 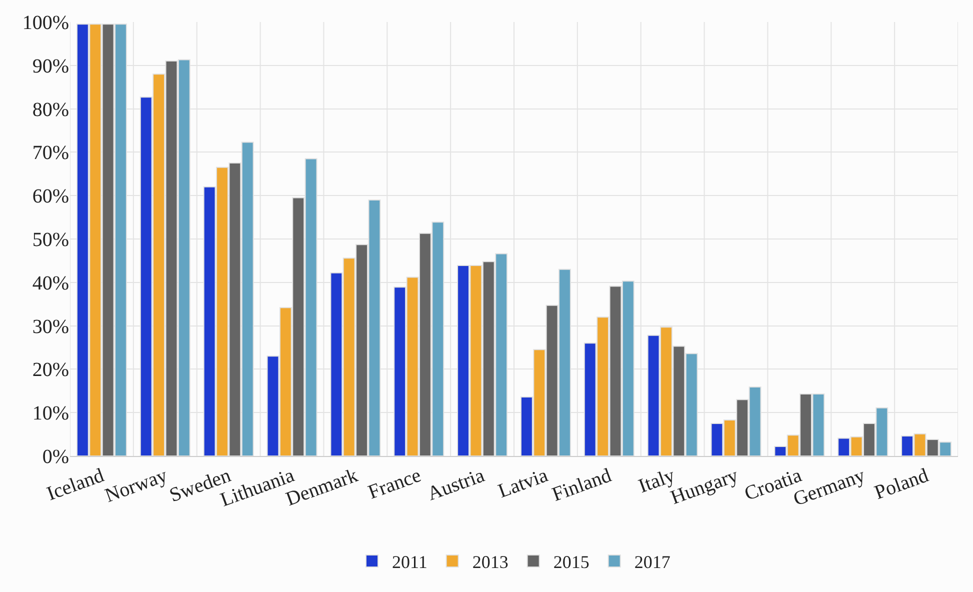 What do you see at coordinates (902, 484) in the screenshot?
I see `x-tick-label: Poland` at bounding box center [902, 484].